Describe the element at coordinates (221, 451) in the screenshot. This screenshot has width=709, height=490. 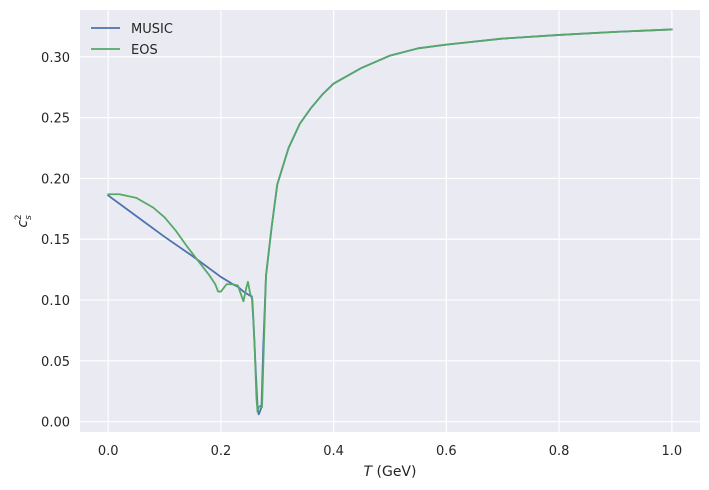
I see `x-tick-label: 0.2` at that location.